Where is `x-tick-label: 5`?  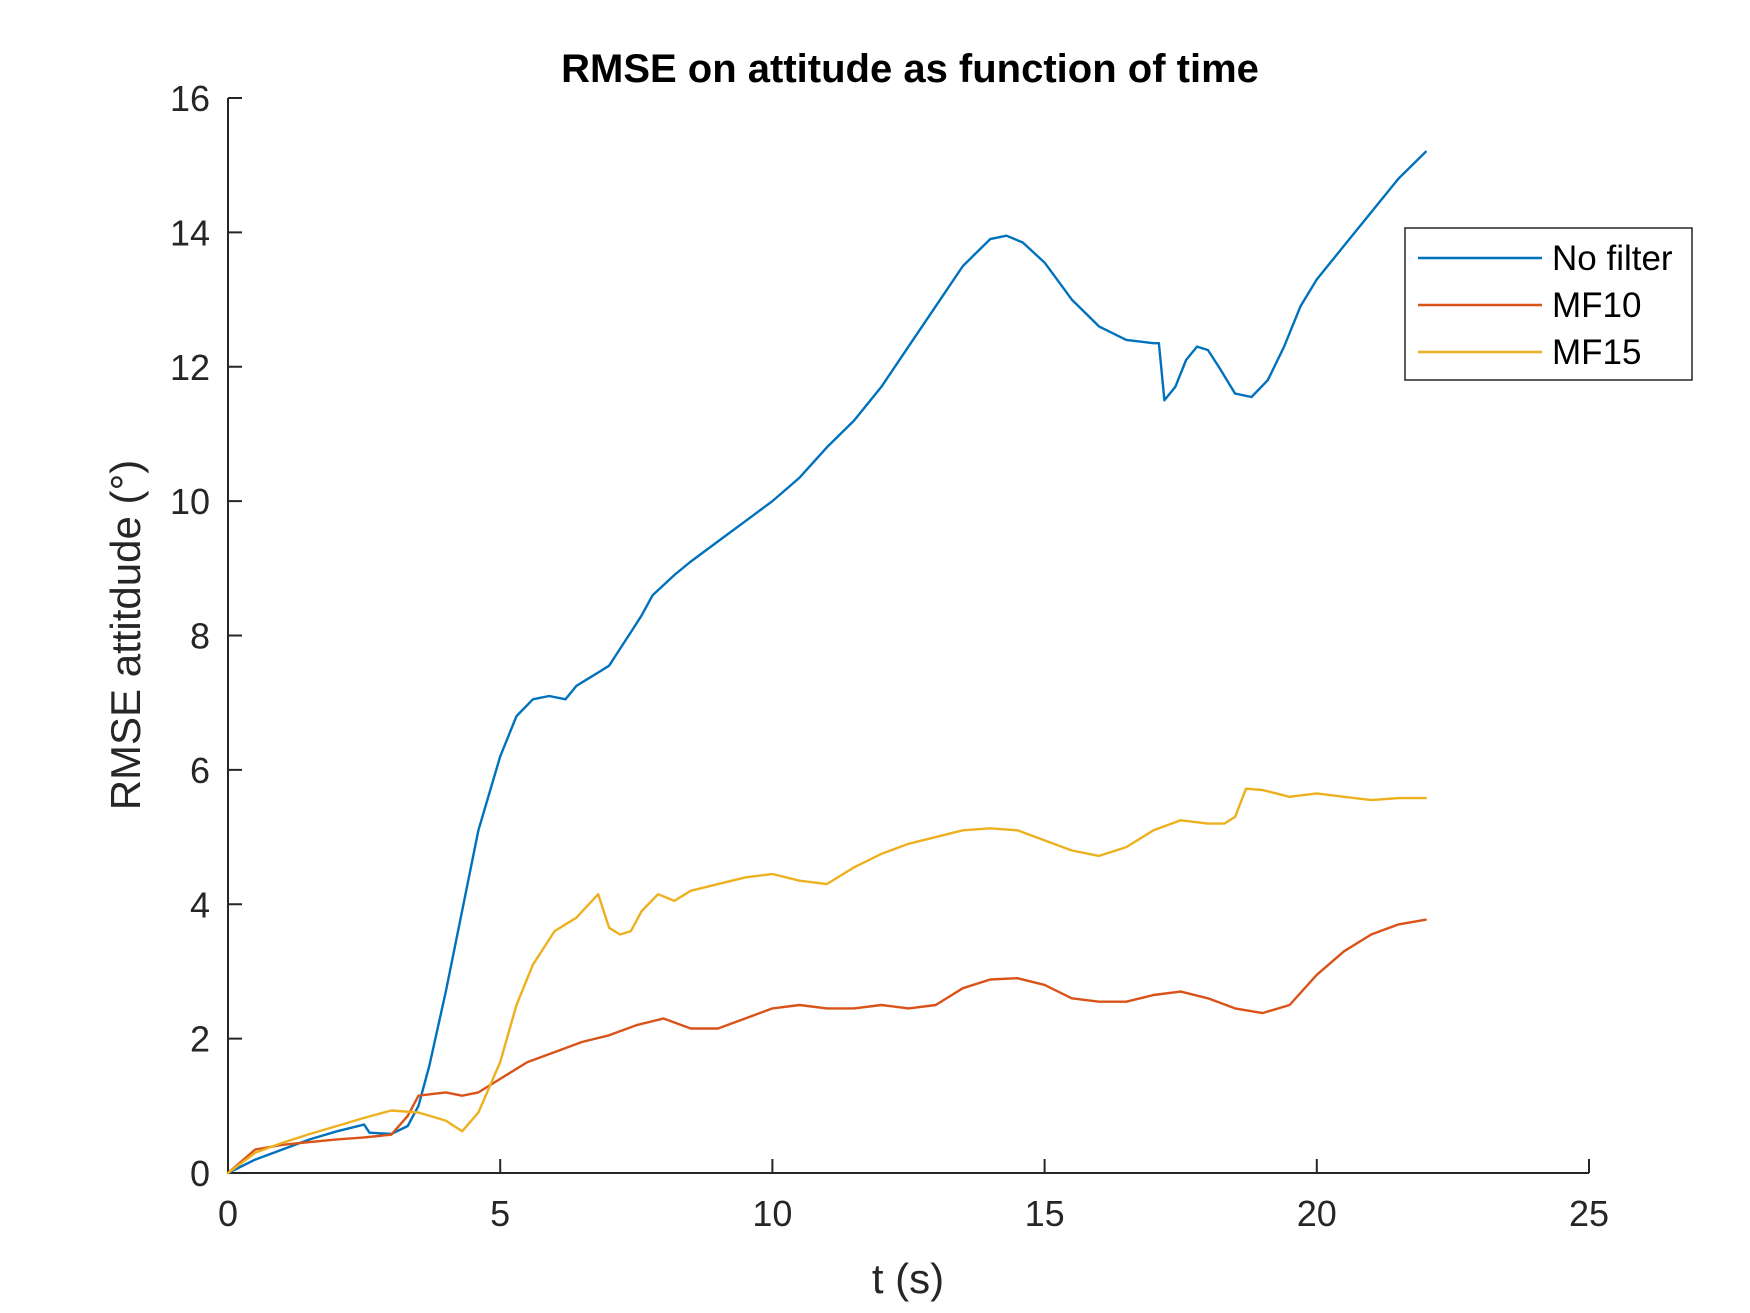 x-tick-label: 5 is located at coordinates (500, 1213).